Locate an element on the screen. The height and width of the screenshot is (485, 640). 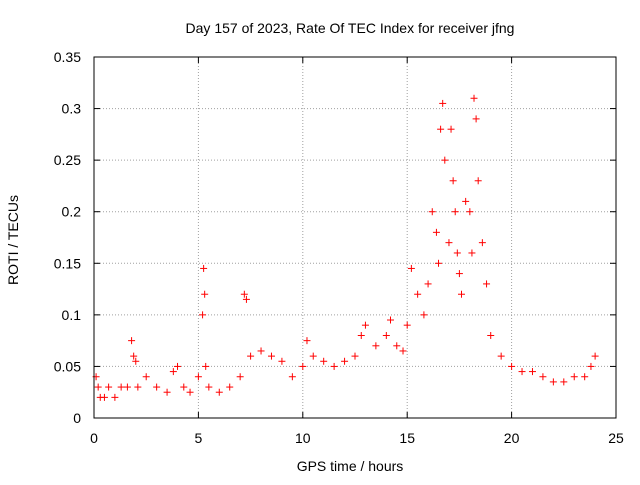
x-axis-label: GPS time / hours is located at coordinates (350, 466).